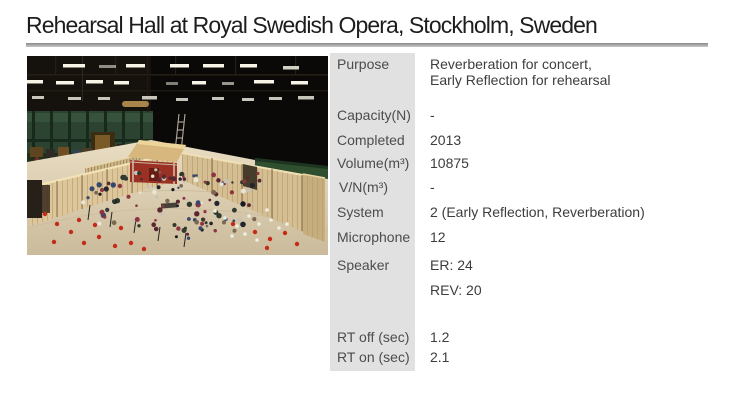 The height and width of the screenshot is (401, 740). Describe the element at coordinates (360, 212) in the screenshot. I see `system-label: System` at that location.